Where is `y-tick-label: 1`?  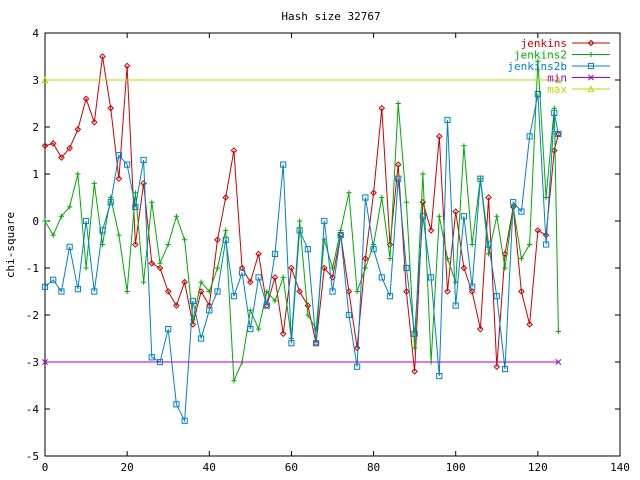 y-tick-label: 1 is located at coordinates (35, 174).